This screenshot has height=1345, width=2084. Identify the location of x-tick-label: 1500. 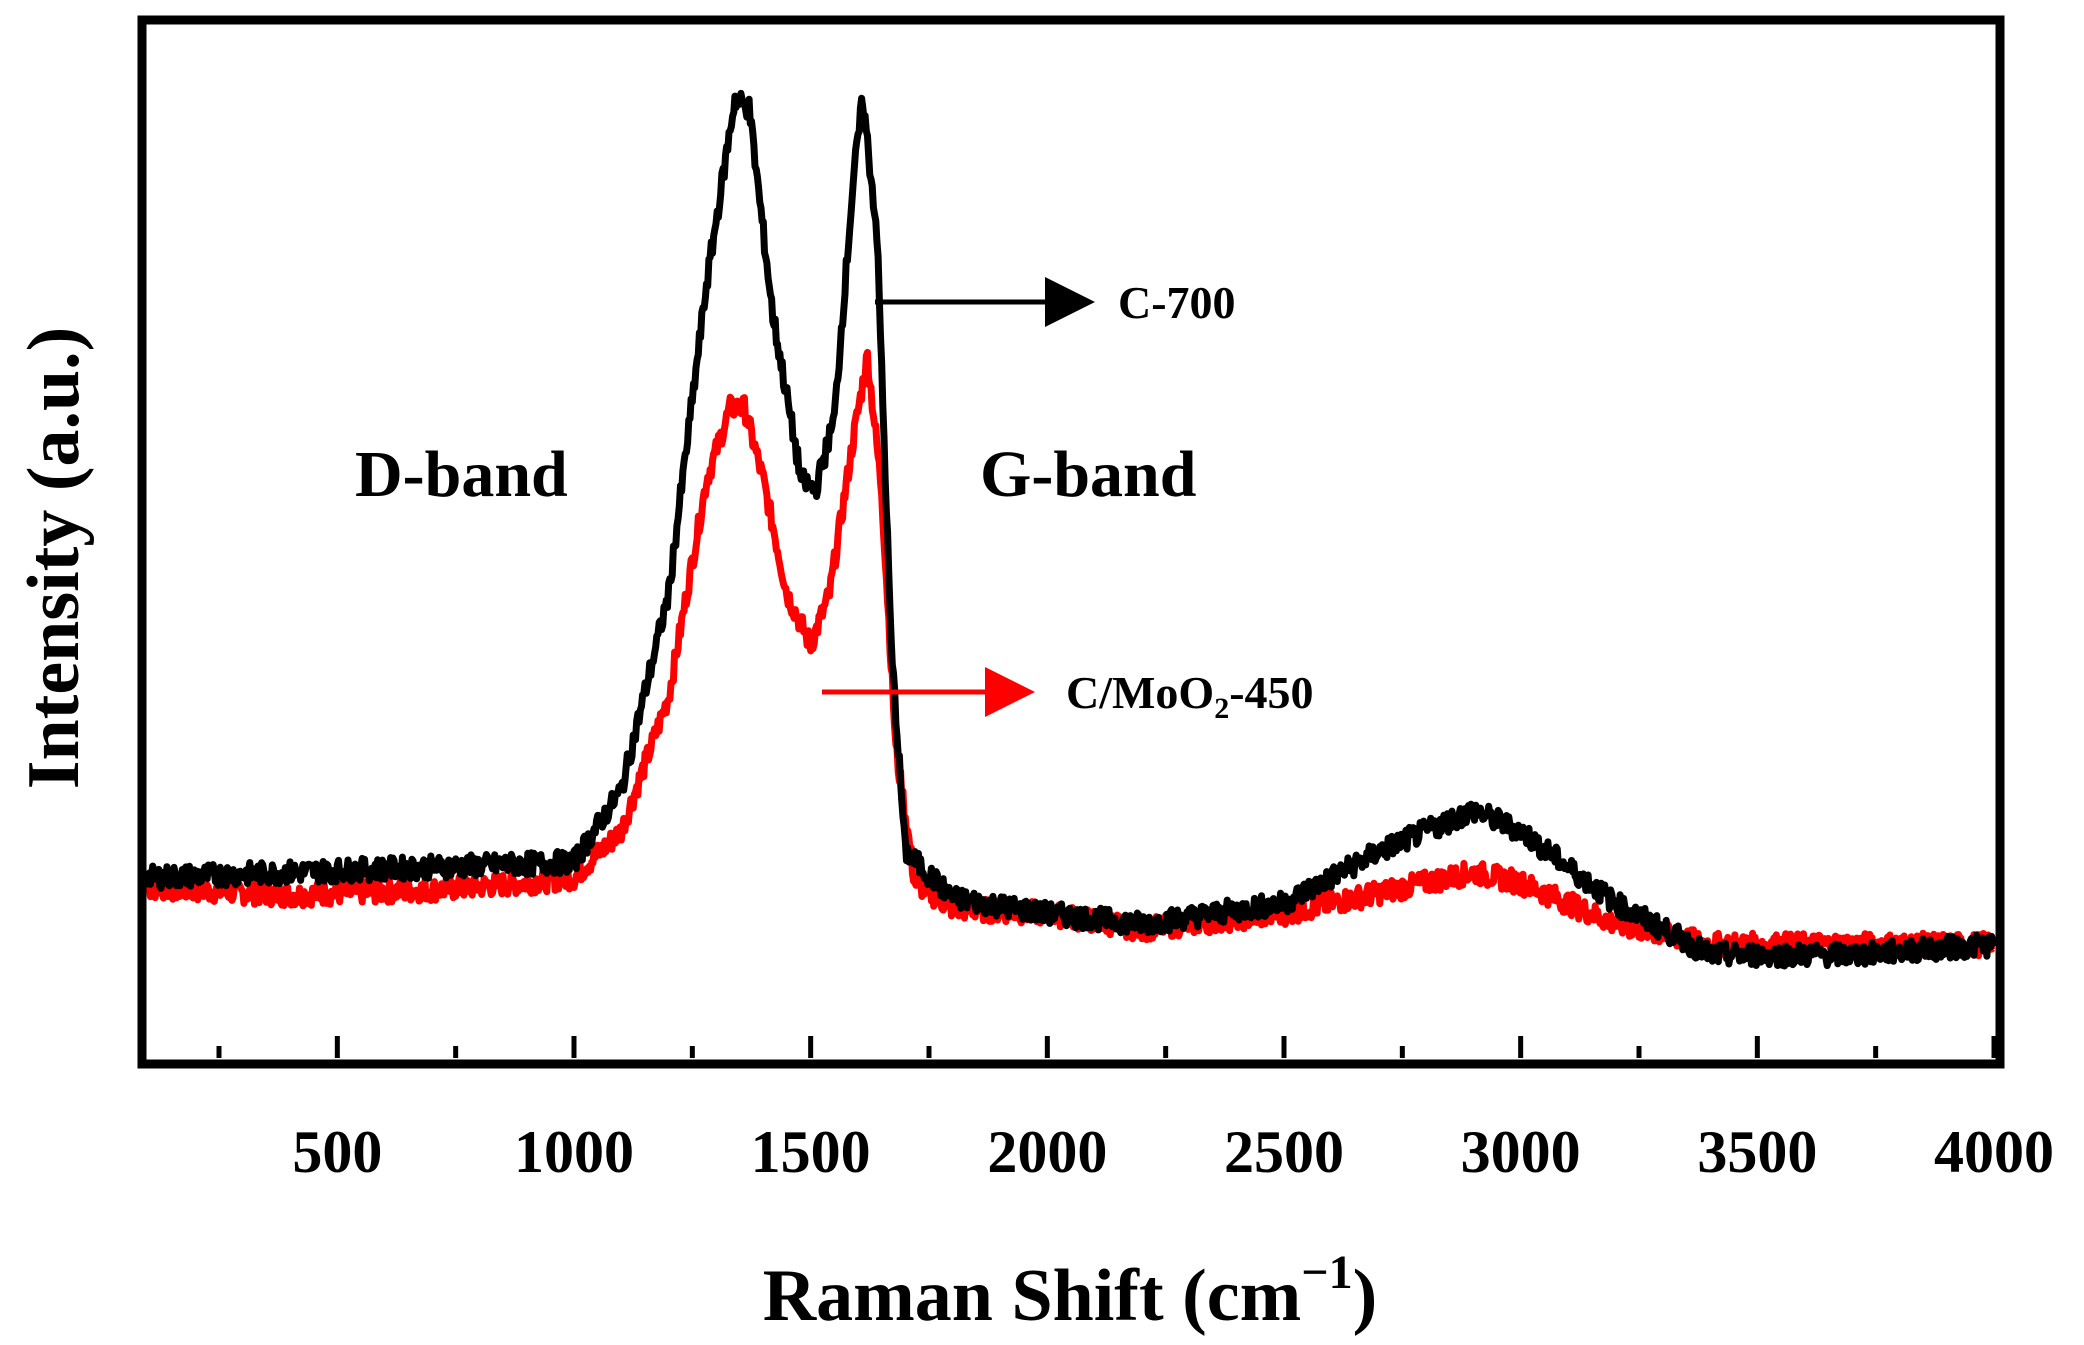
(811, 1152).